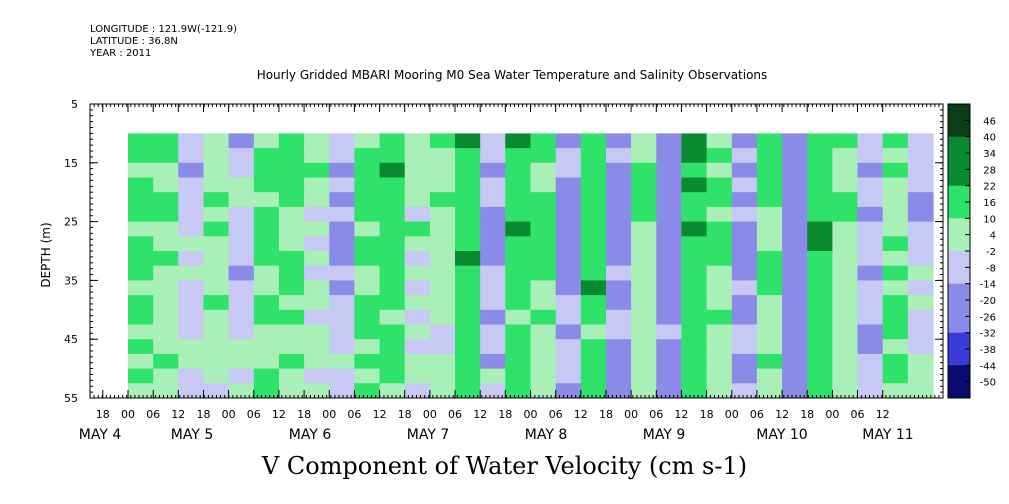  Describe the element at coordinates (991, 268) in the screenshot. I see `colorbar-label: -8` at that location.